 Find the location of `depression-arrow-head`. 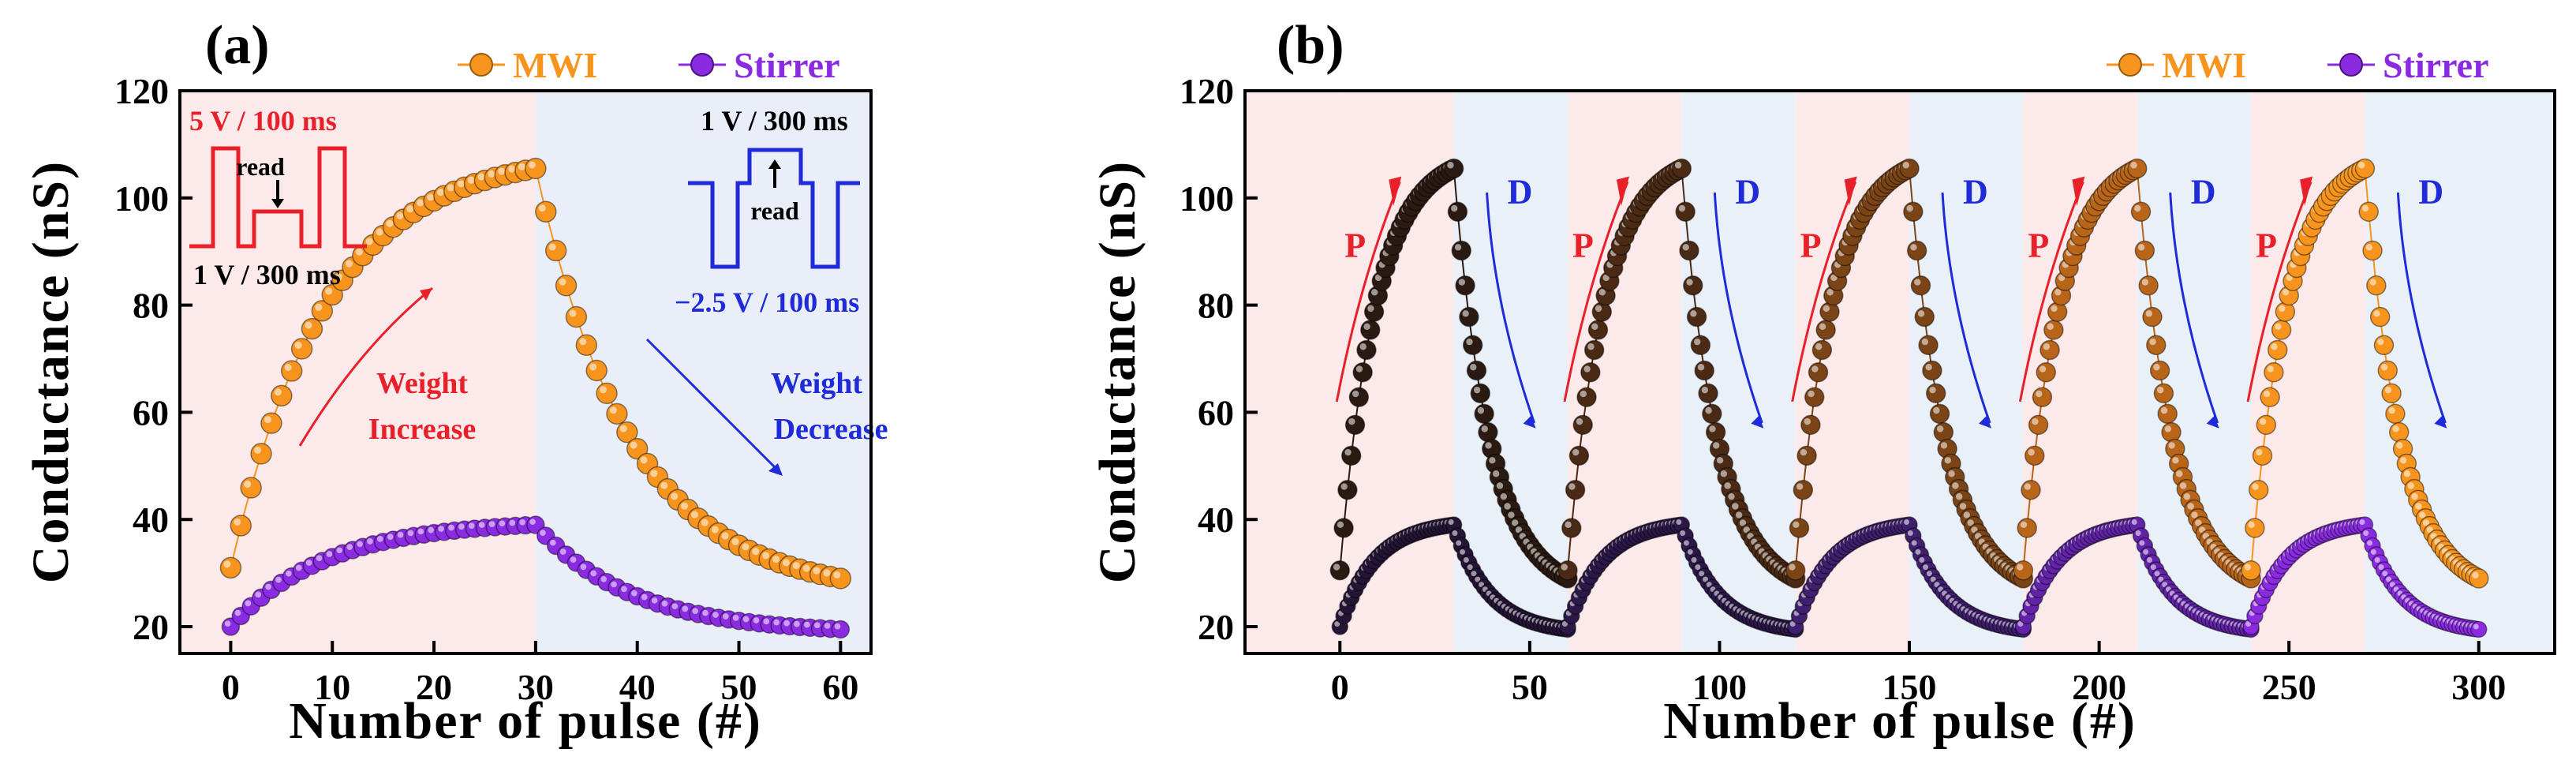

depression-arrow-head is located at coordinates (1757, 422).